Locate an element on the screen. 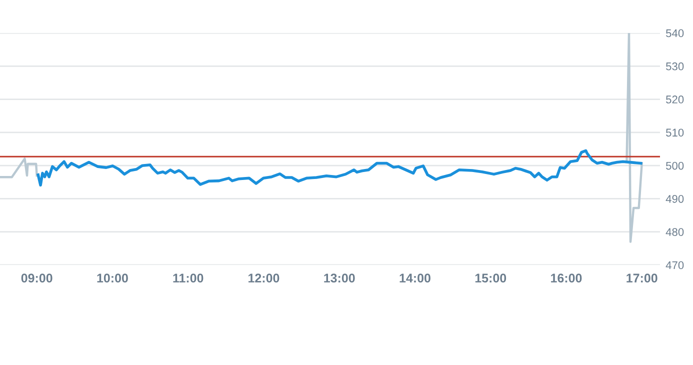  x-tick-label: 09:00 is located at coordinates (36, 278).